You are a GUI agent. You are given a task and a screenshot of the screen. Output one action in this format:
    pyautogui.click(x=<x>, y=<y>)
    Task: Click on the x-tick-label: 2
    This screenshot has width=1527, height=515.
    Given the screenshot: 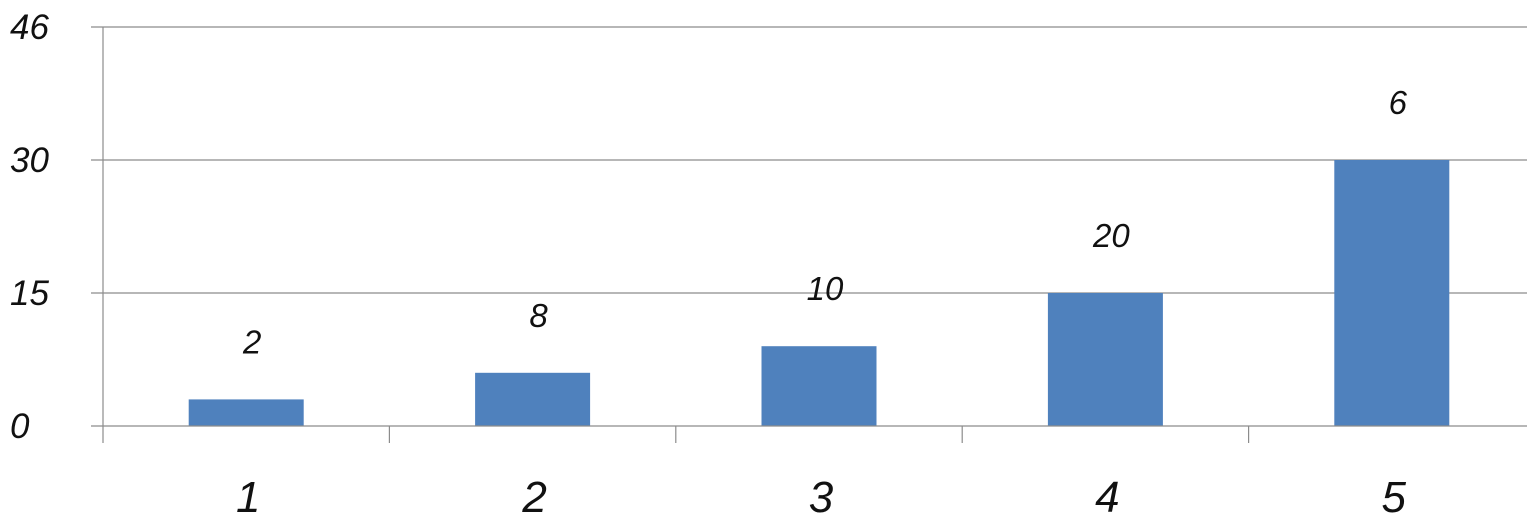 What is the action you would take?
    pyautogui.click(x=533, y=494)
    